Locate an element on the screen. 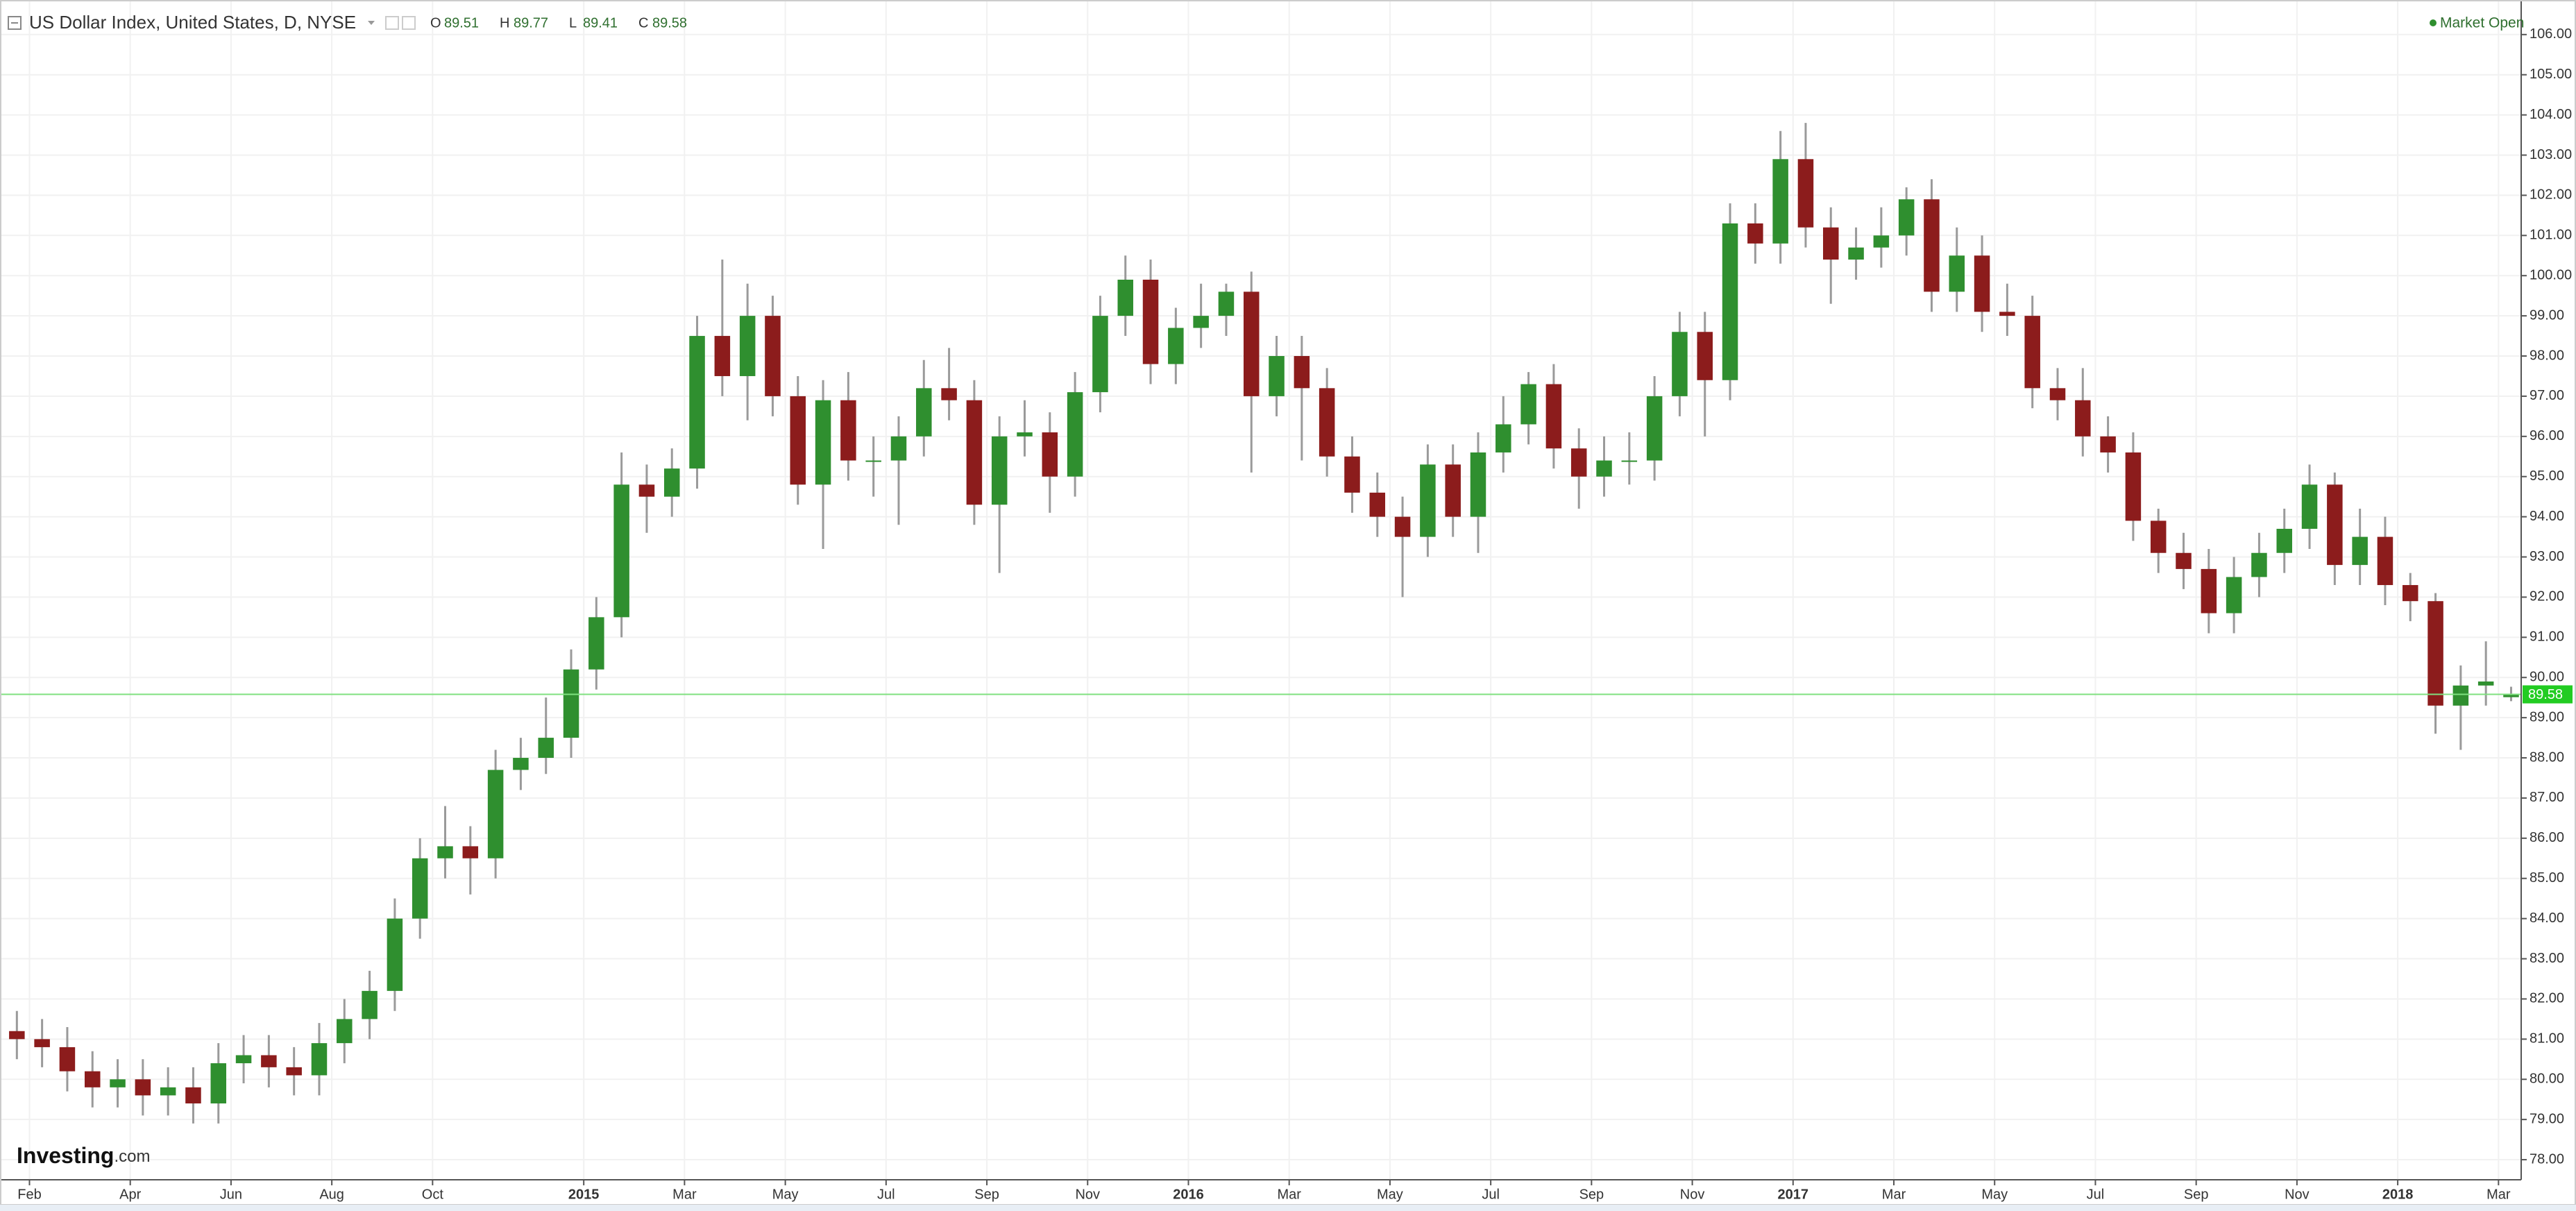  status-dot is located at coordinates (2434, 22).